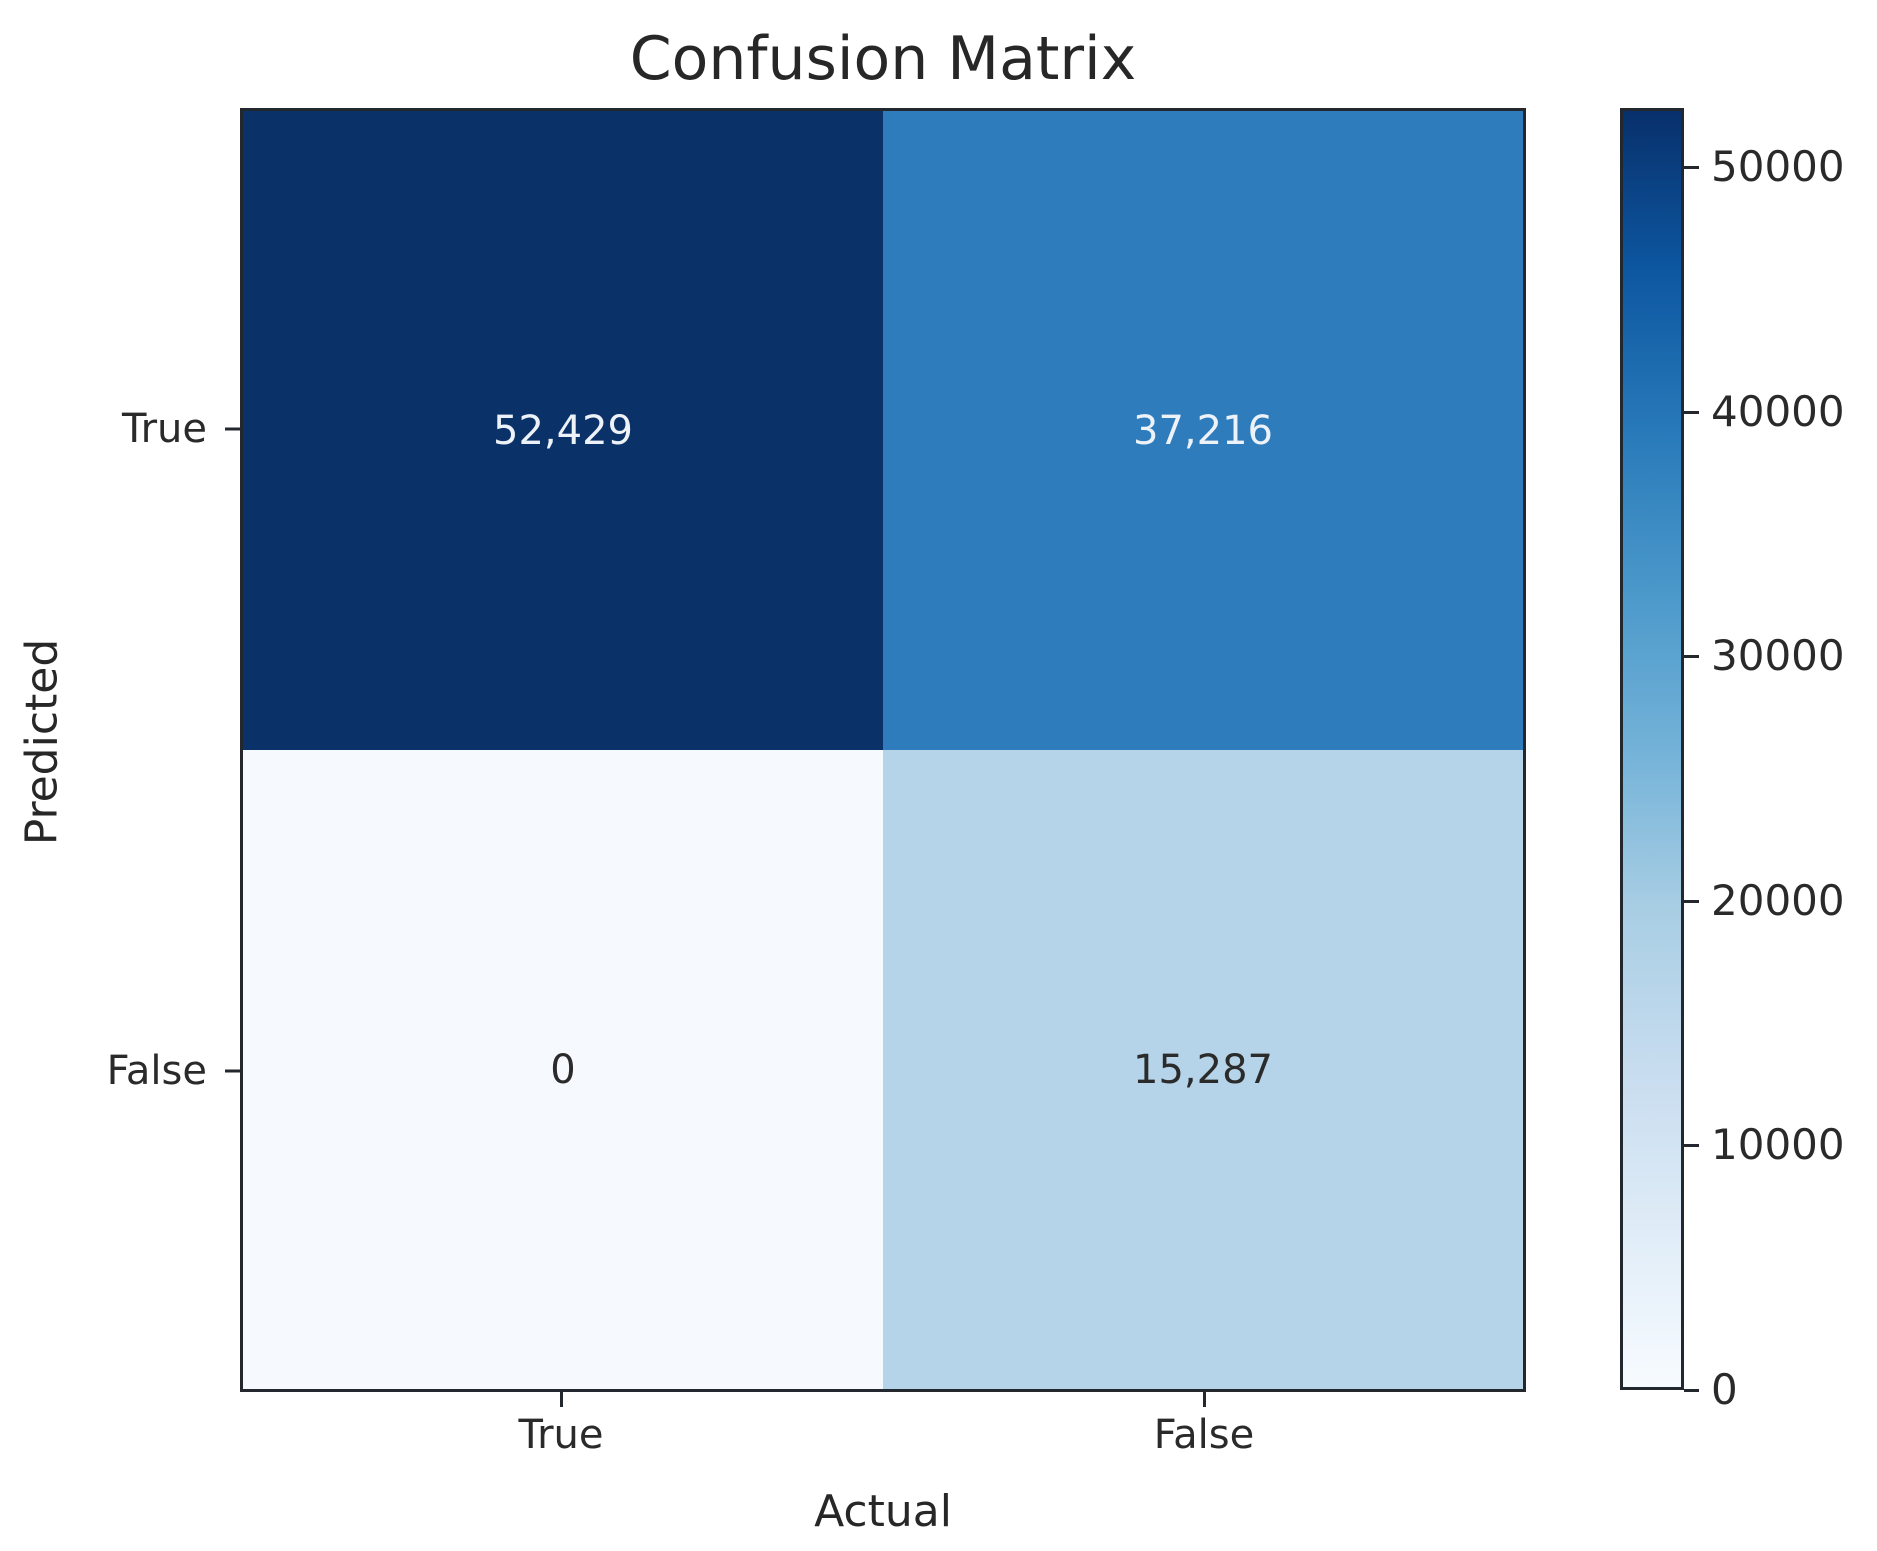 The image size is (1877, 1551). I want to click on heatmap-cell-predicted-true-actual-false: 37,216, so click(1203, 430).